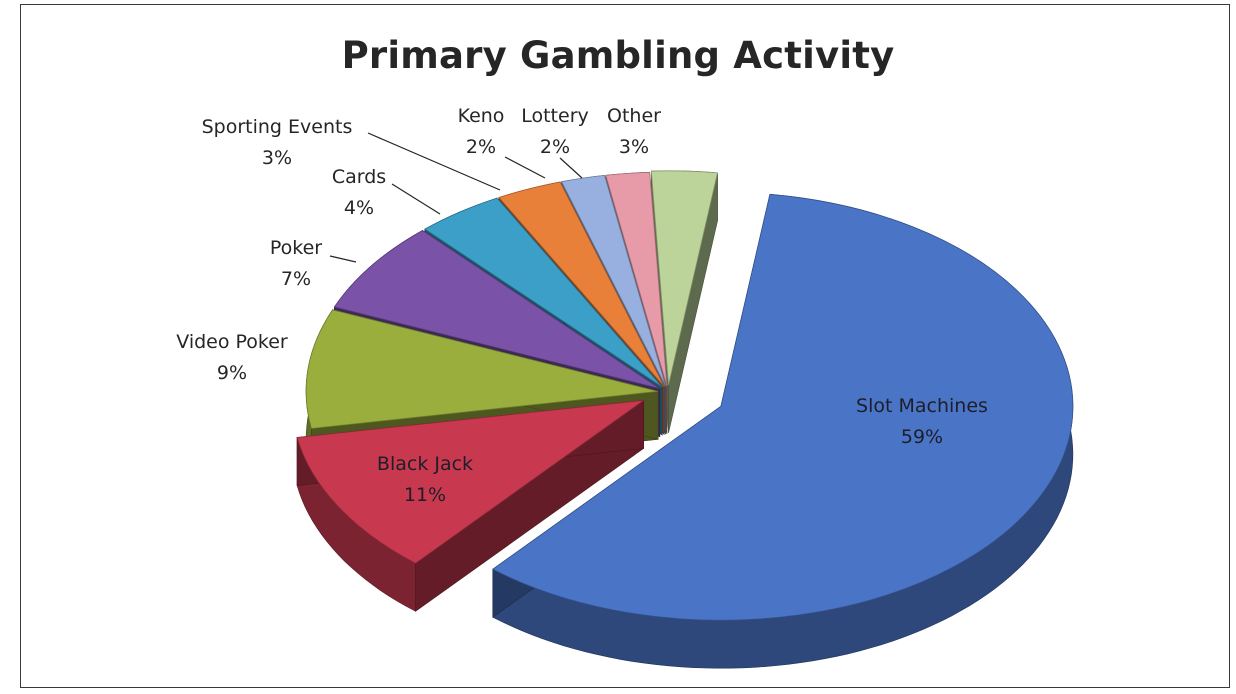 Image resolution: width=1236 pixels, height=694 pixels. What do you see at coordinates (922, 406) in the screenshot?
I see `slice-label-slot-machines: Slot Machines` at bounding box center [922, 406].